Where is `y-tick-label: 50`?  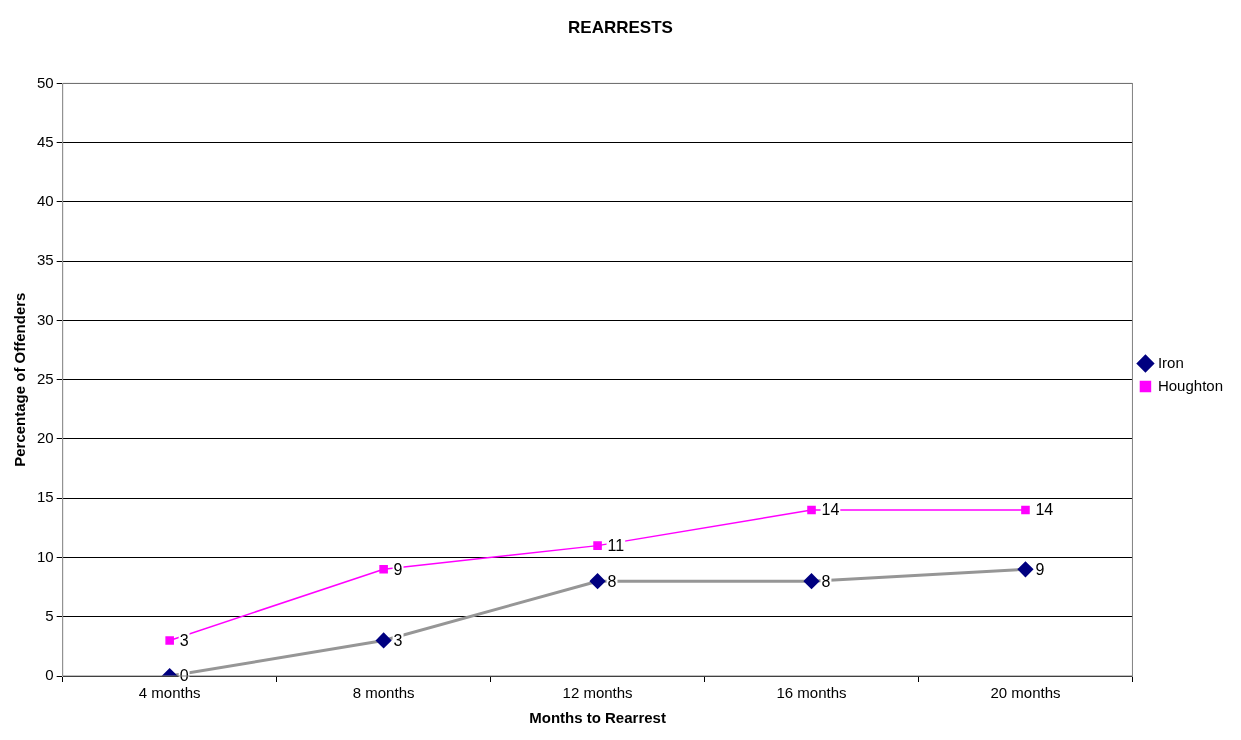
y-tick-label: 50 is located at coordinates (45, 82).